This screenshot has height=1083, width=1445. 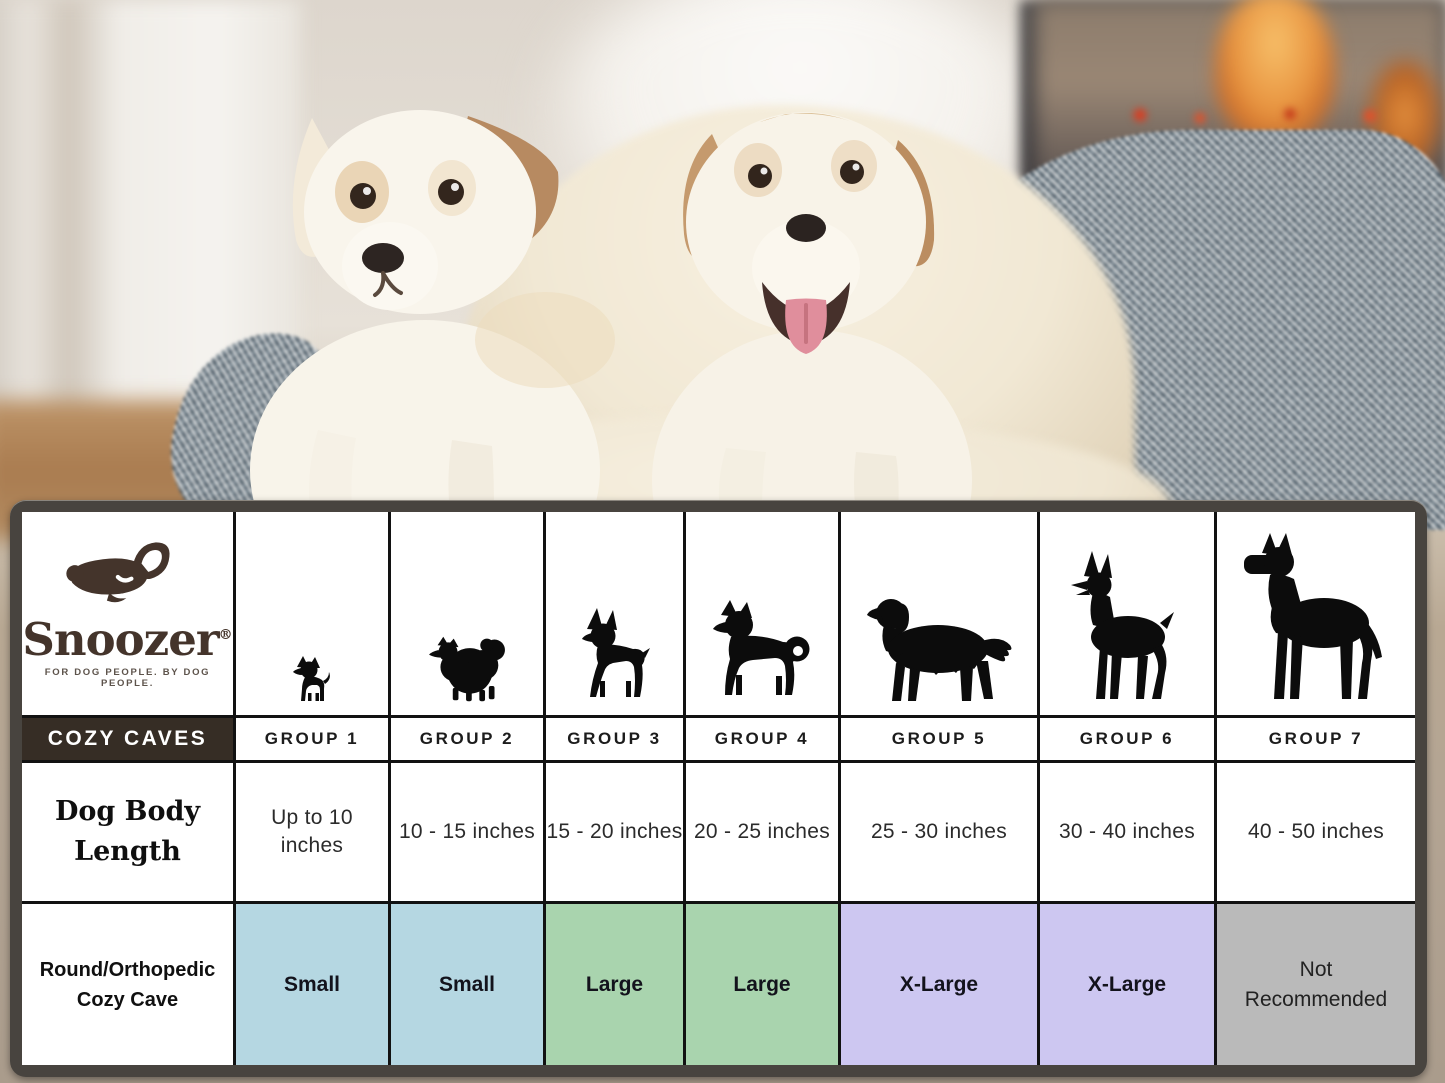 I want to click on body-length-value: Up to 10 inches, so click(x=312, y=831).